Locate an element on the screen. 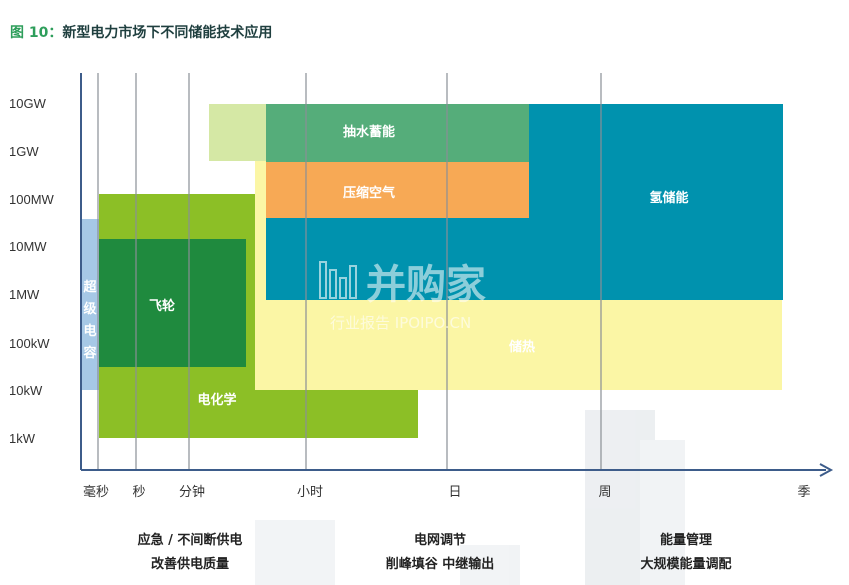  x-tick-second: 秒 is located at coordinates (138, 492).